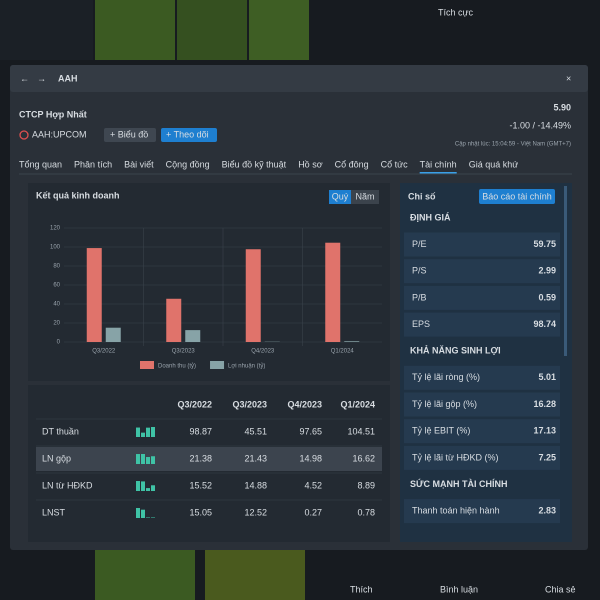 The width and height of the screenshot is (600, 600). I want to click on cell: 16.62, so click(363, 458).